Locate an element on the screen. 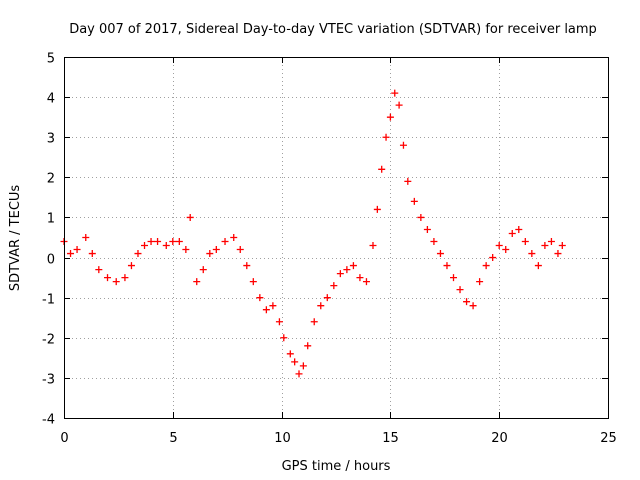 The height and width of the screenshot is (480, 640). y-tick-label: 1 is located at coordinates (51, 219).